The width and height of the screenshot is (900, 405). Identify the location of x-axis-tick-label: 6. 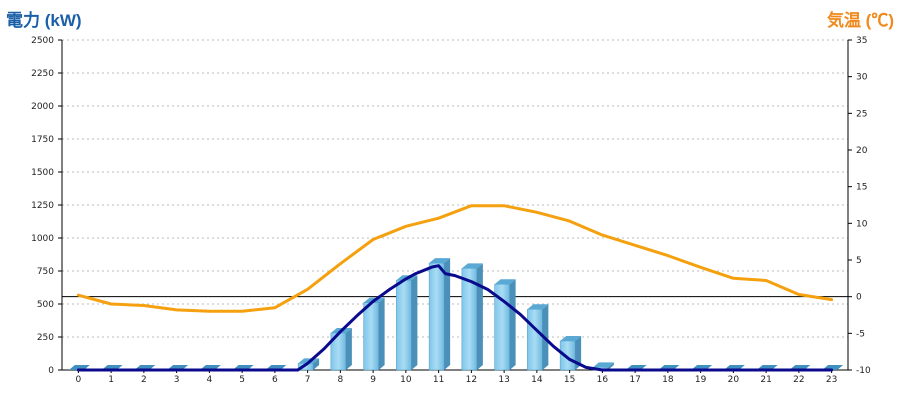
(275, 380).